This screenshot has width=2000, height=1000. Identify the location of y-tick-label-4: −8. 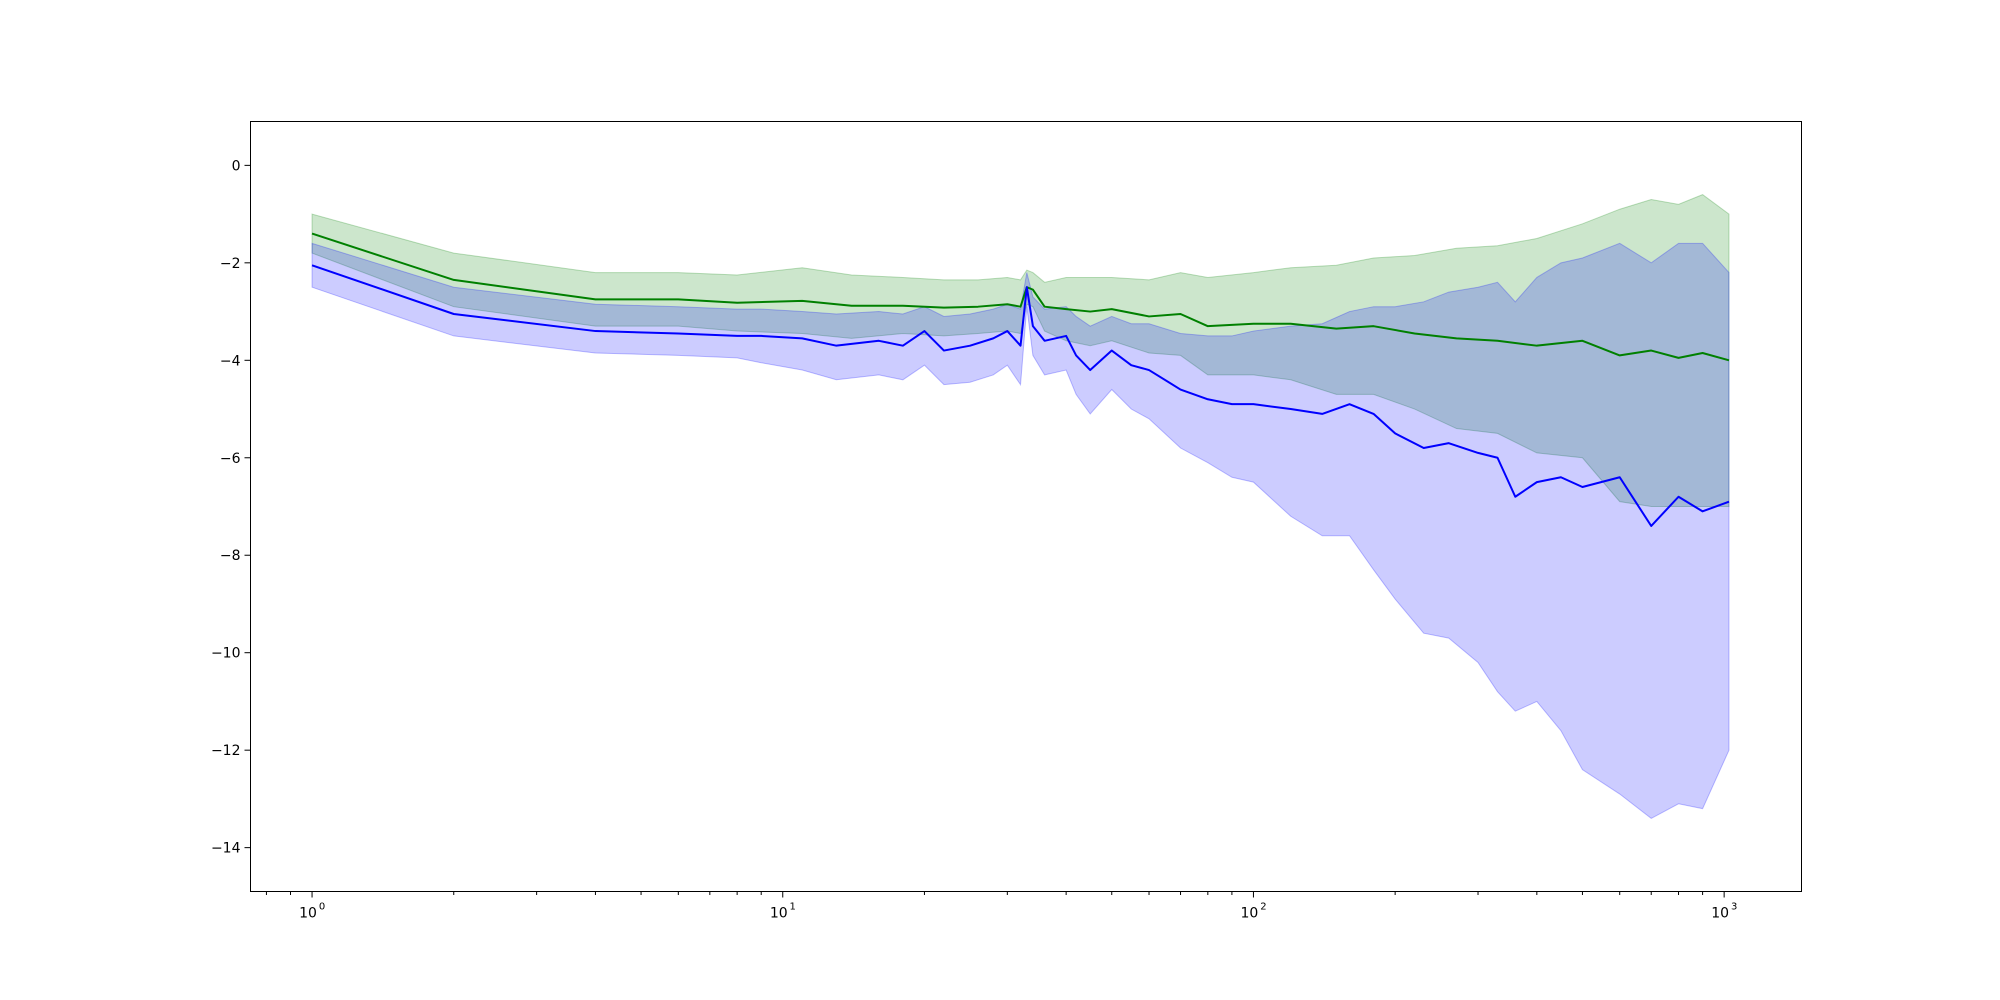
(230, 556).